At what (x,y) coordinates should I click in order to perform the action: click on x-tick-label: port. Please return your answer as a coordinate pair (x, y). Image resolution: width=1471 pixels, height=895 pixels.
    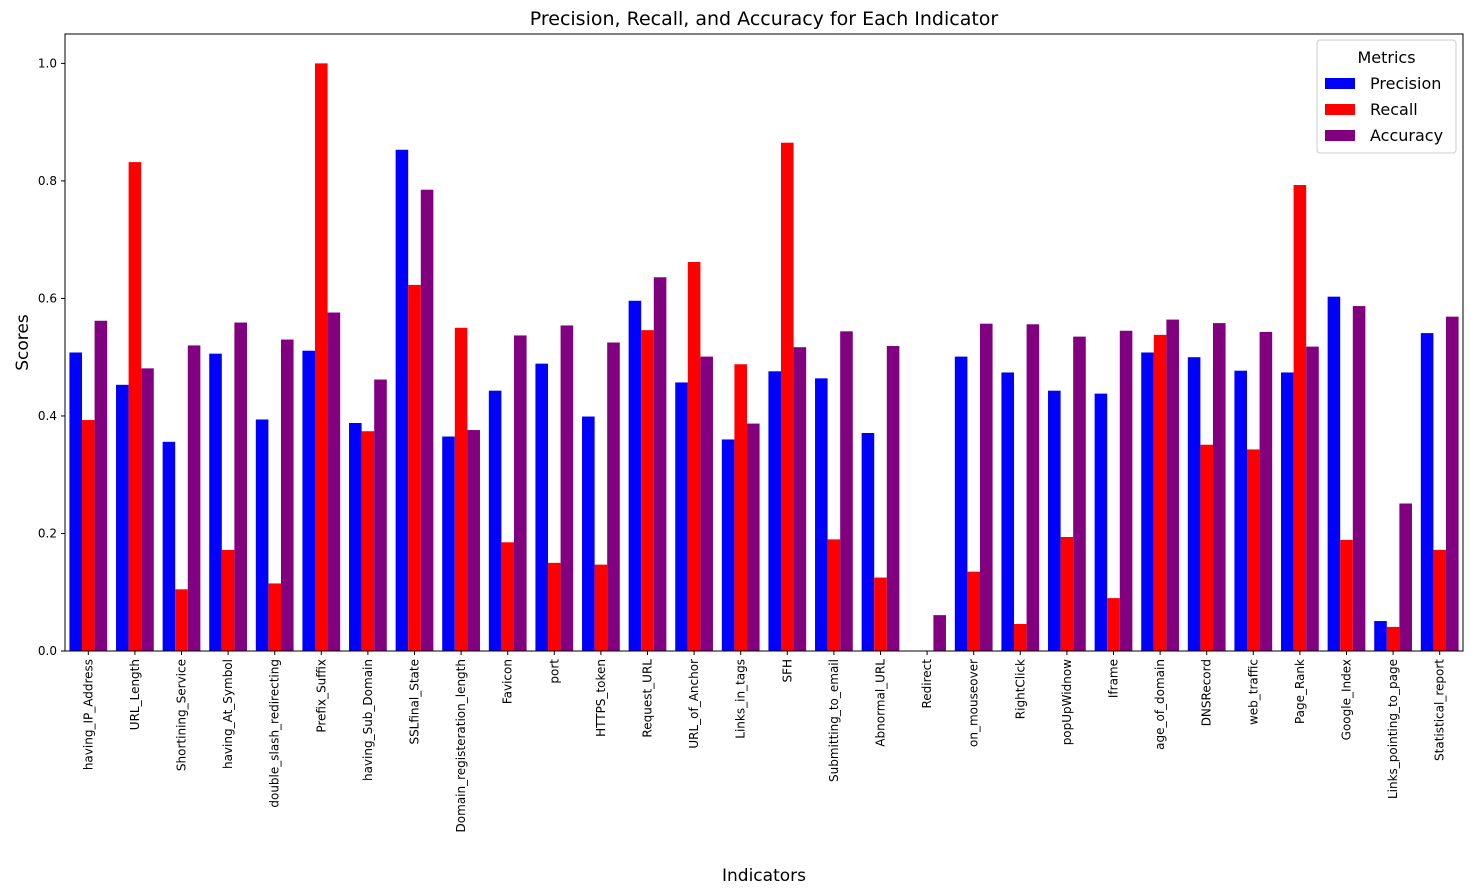
    Looking at the image, I should click on (554, 671).